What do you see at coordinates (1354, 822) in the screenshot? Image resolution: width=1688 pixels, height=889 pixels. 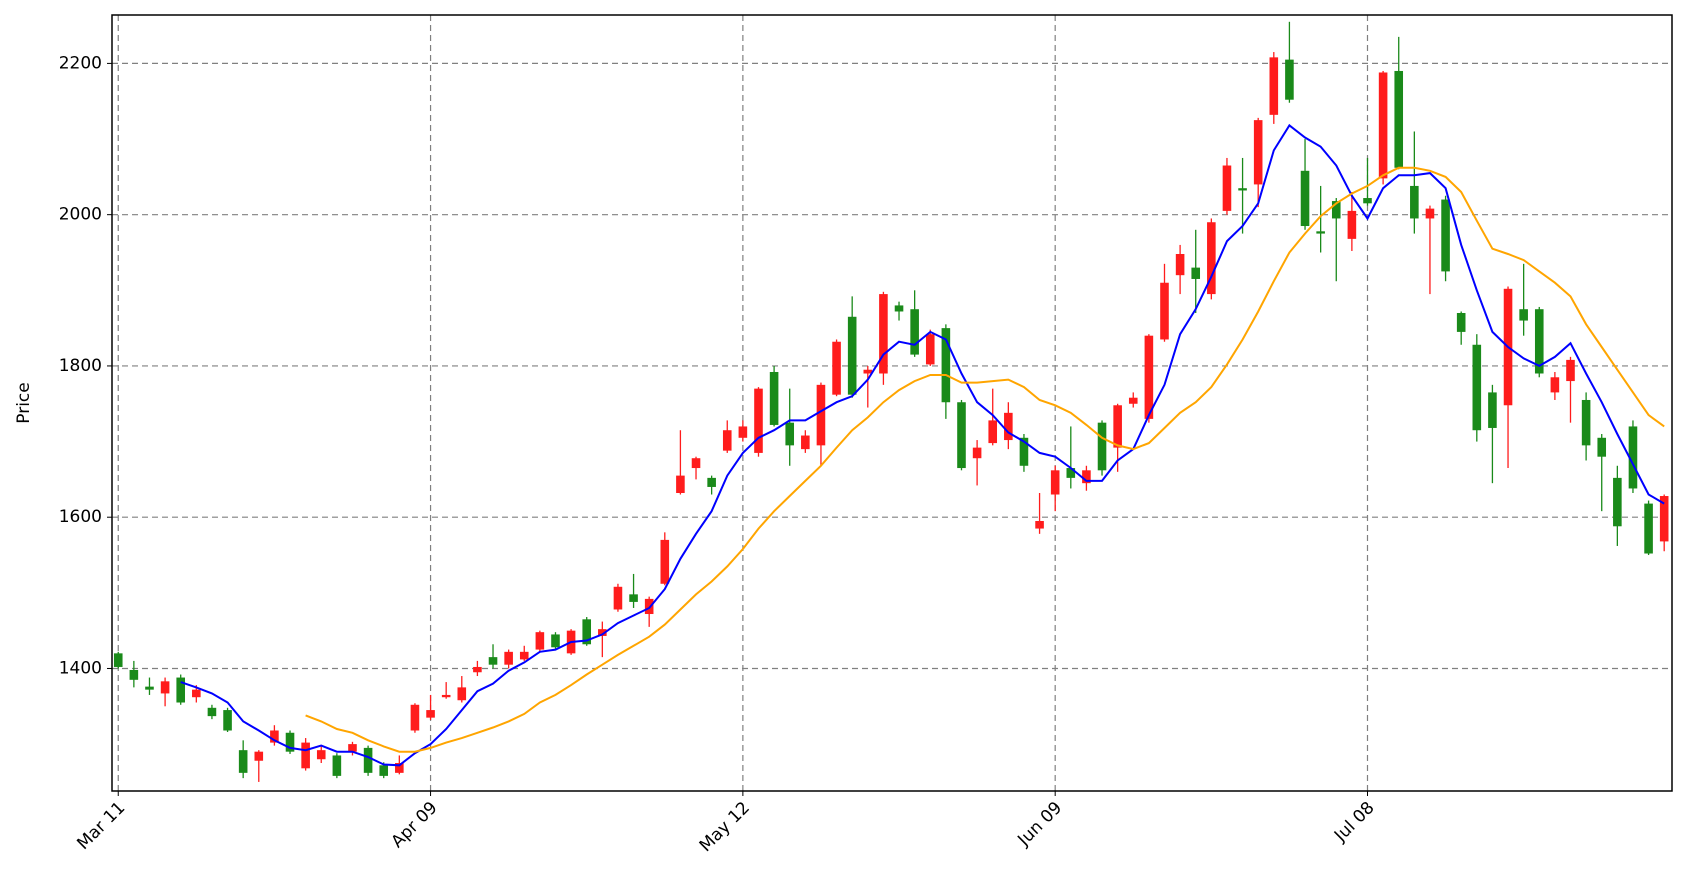 I see `x-tick-label: Jul 08` at bounding box center [1354, 822].